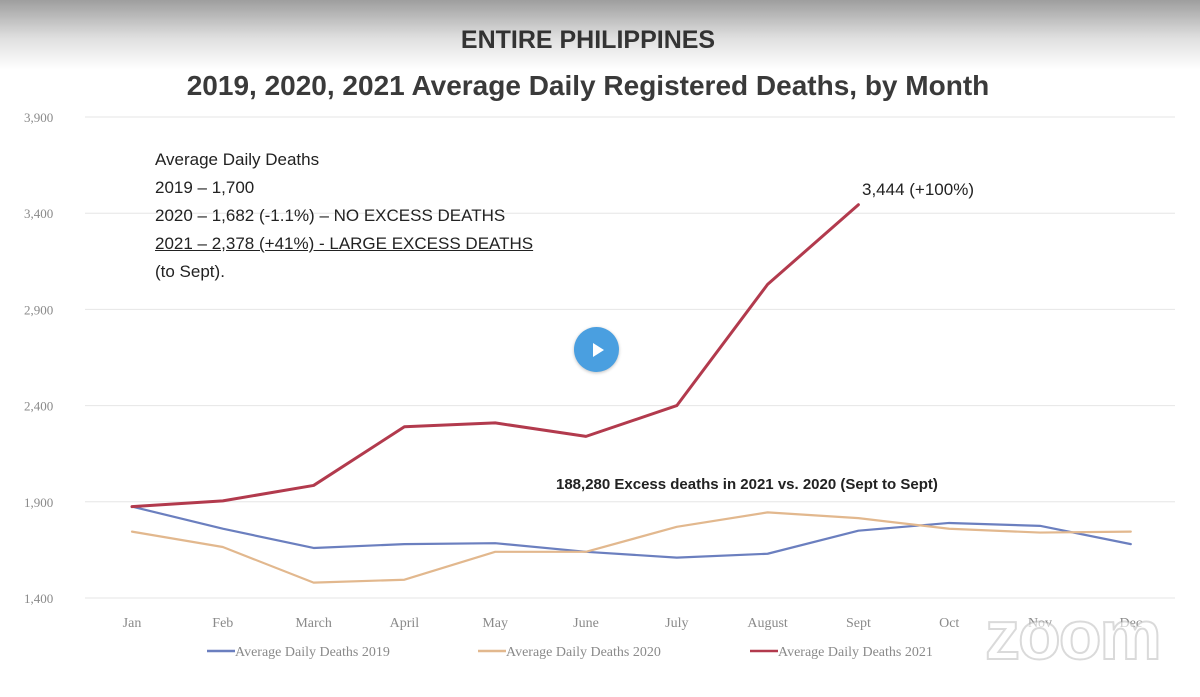  I want to click on summary-2020: 2020 – 1,682 (-1.1%) – NO EXCESS DEATHS, so click(330, 215).